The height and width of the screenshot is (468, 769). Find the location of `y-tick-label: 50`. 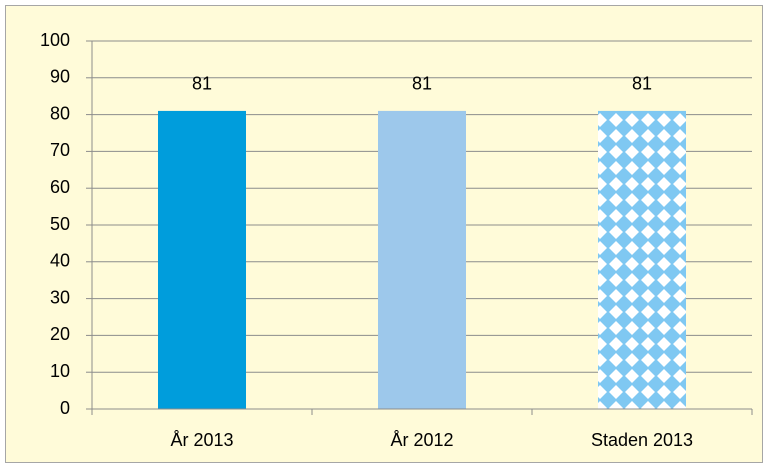

y-tick-label: 50 is located at coordinates (60, 224).